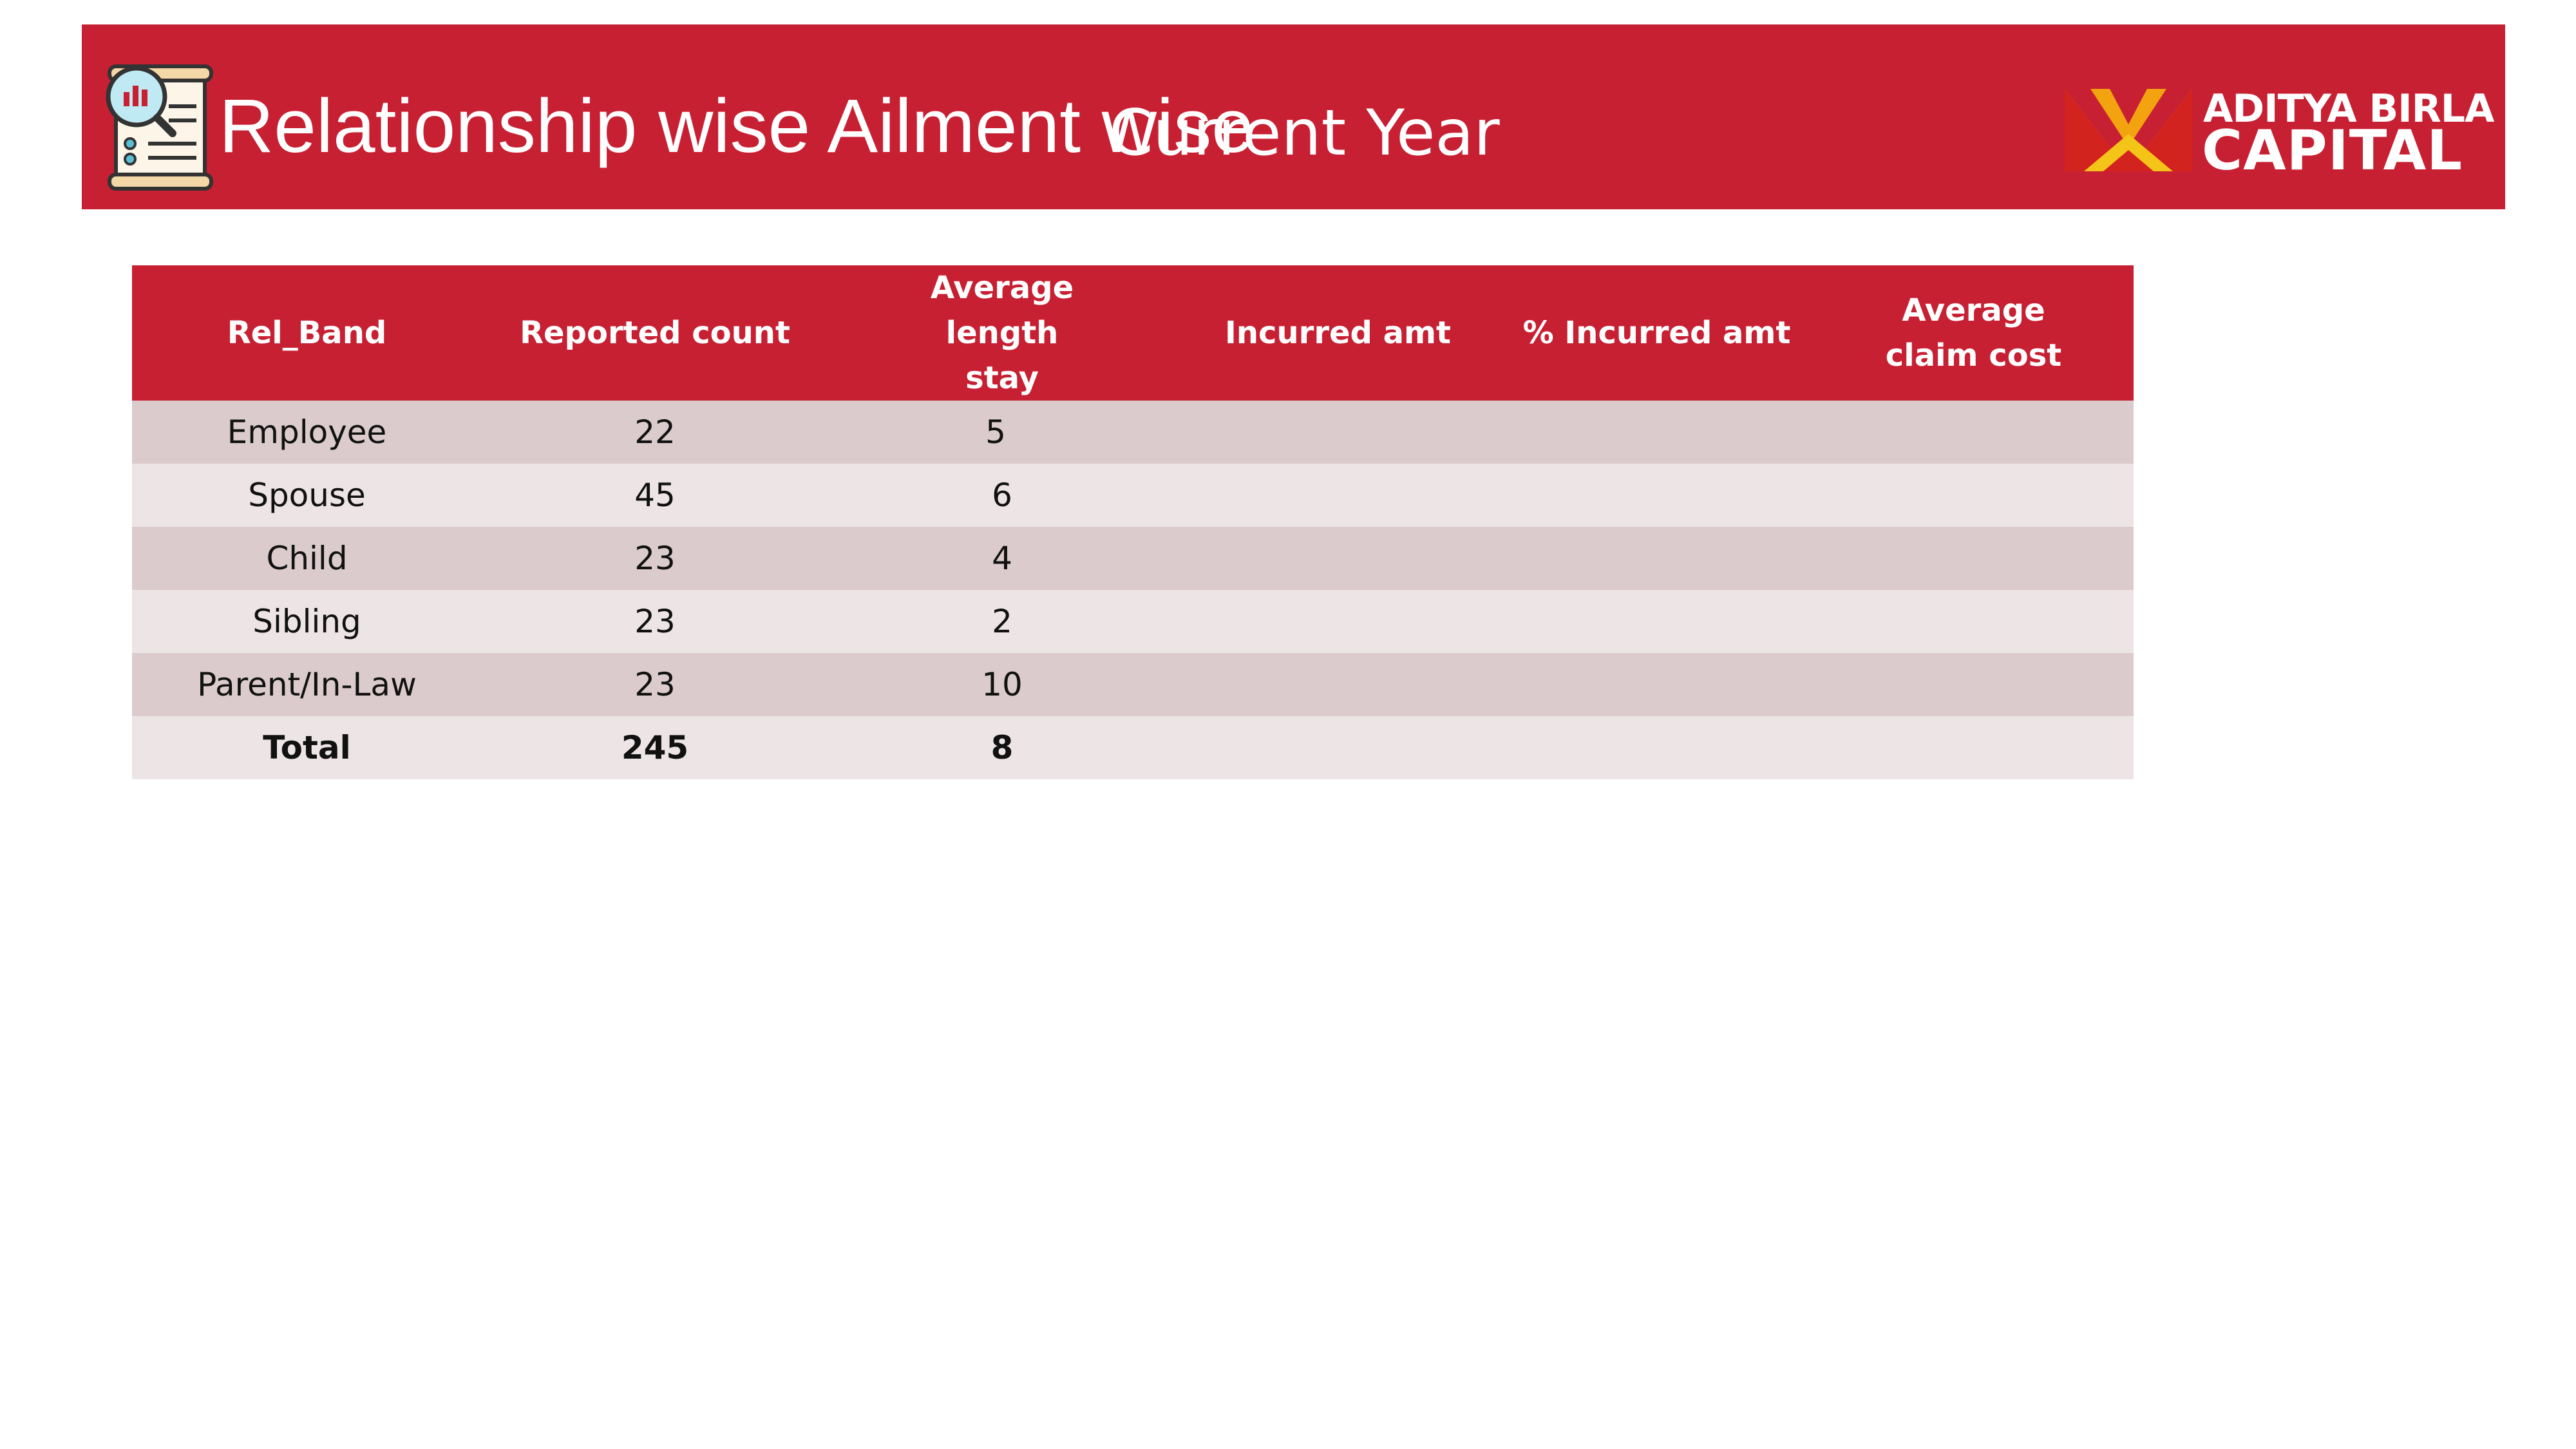 The height and width of the screenshot is (1449, 2576). What do you see at coordinates (2348, 108) in the screenshot?
I see `logo-text-top: ADITYA BIRLA` at bounding box center [2348, 108].